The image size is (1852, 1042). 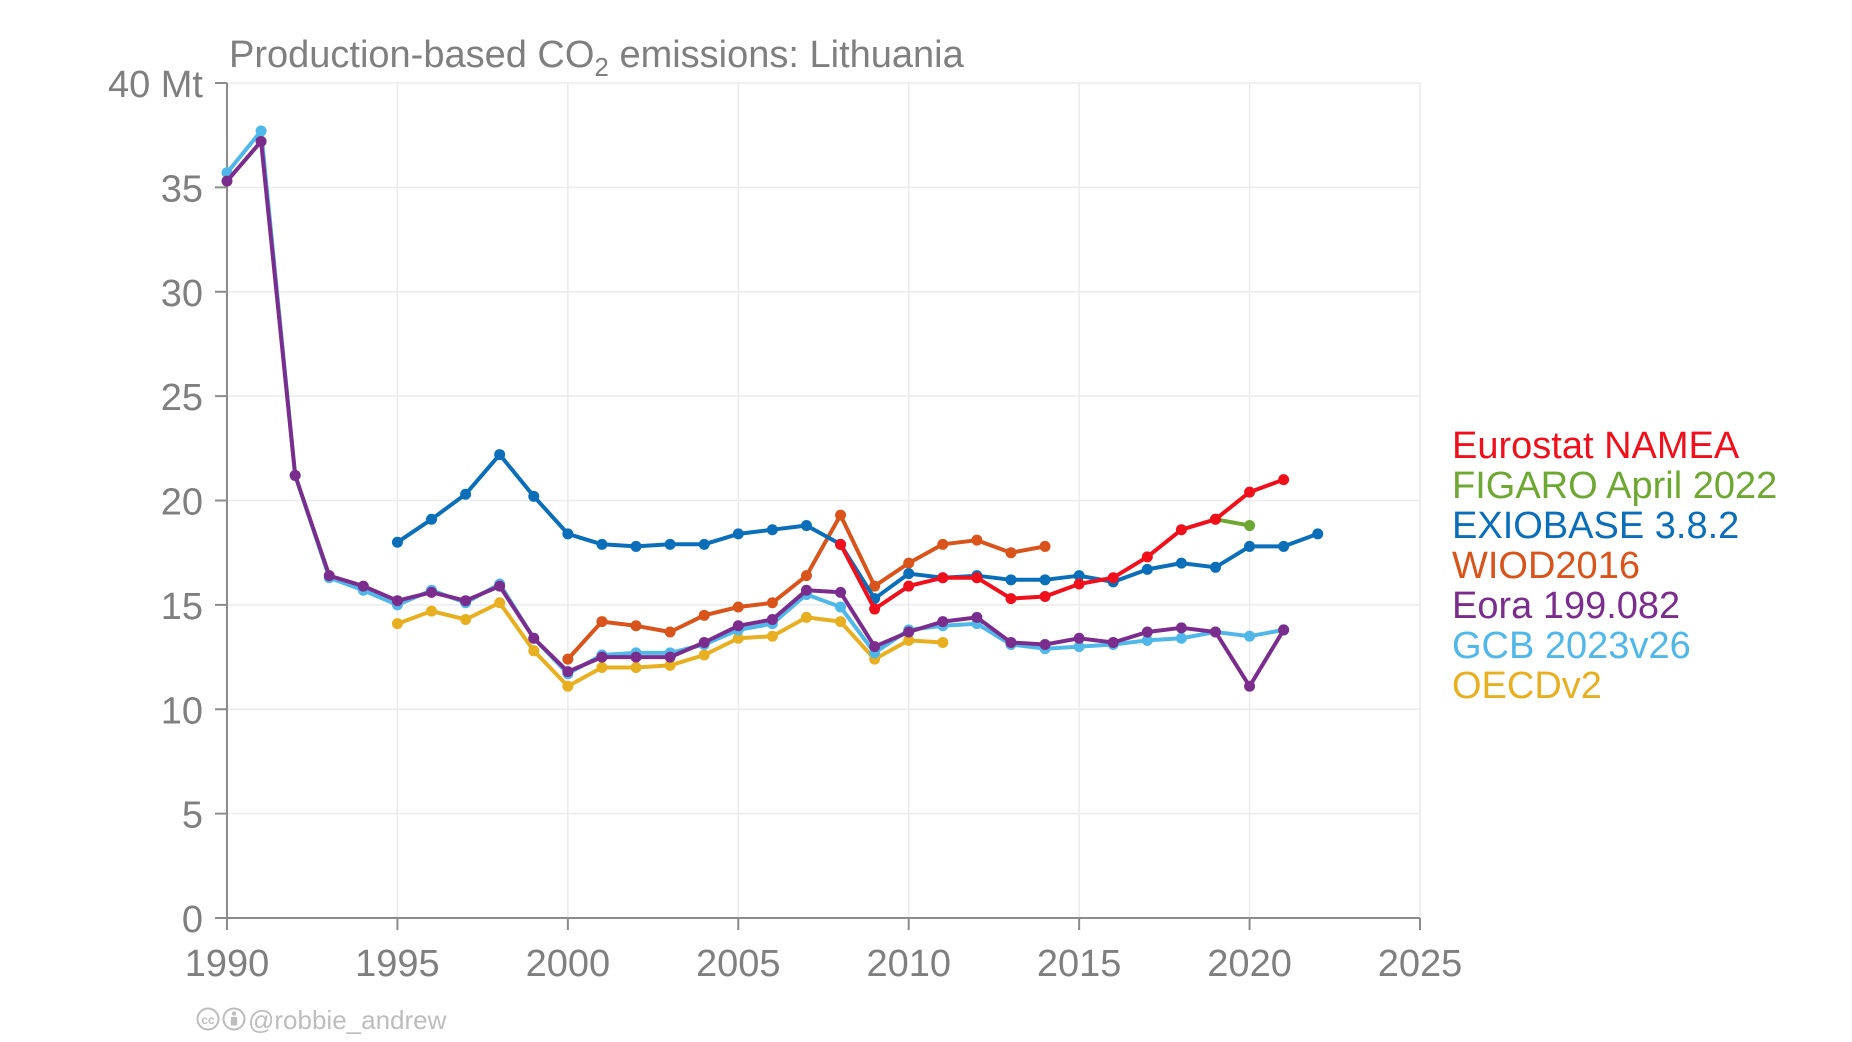 What do you see at coordinates (1062, 544) in the screenshot?
I see `series-eurostat-namea` at bounding box center [1062, 544].